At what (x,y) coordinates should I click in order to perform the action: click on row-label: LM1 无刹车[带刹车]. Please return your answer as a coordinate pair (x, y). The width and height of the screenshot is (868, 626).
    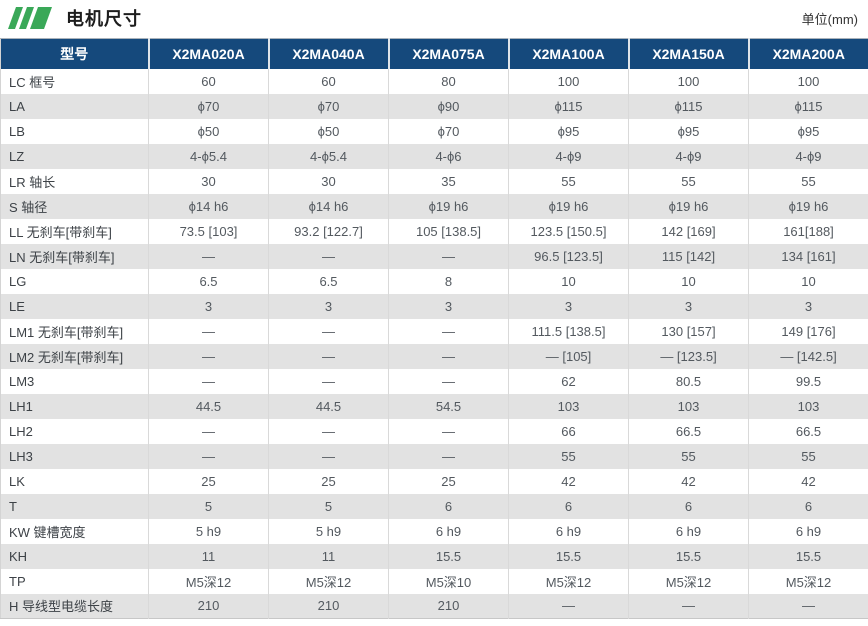
    Looking at the image, I should click on (74, 331).